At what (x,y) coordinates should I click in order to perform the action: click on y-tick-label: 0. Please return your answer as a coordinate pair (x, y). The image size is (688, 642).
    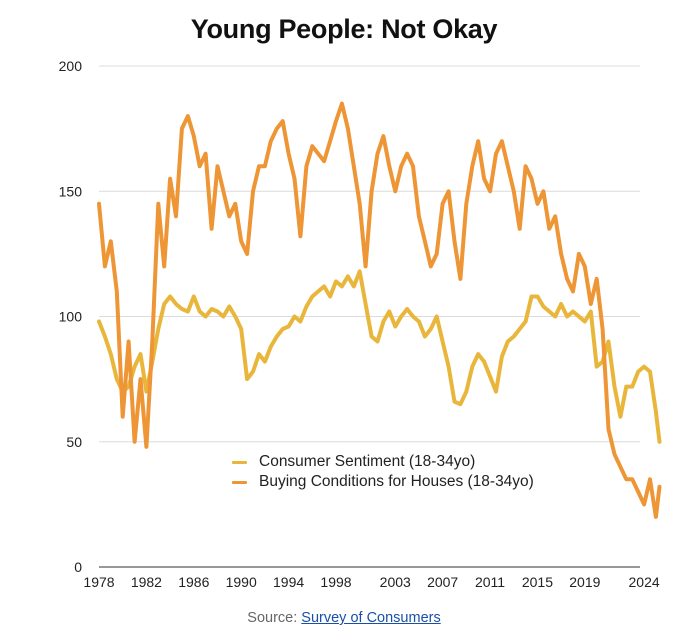
    Looking at the image, I should click on (78, 567).